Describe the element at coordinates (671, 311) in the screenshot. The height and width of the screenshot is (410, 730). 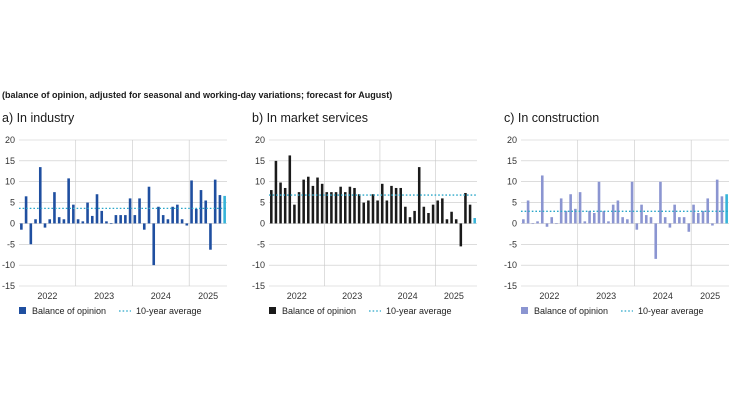
I see `legend-label-average: 10-year average` at that location.